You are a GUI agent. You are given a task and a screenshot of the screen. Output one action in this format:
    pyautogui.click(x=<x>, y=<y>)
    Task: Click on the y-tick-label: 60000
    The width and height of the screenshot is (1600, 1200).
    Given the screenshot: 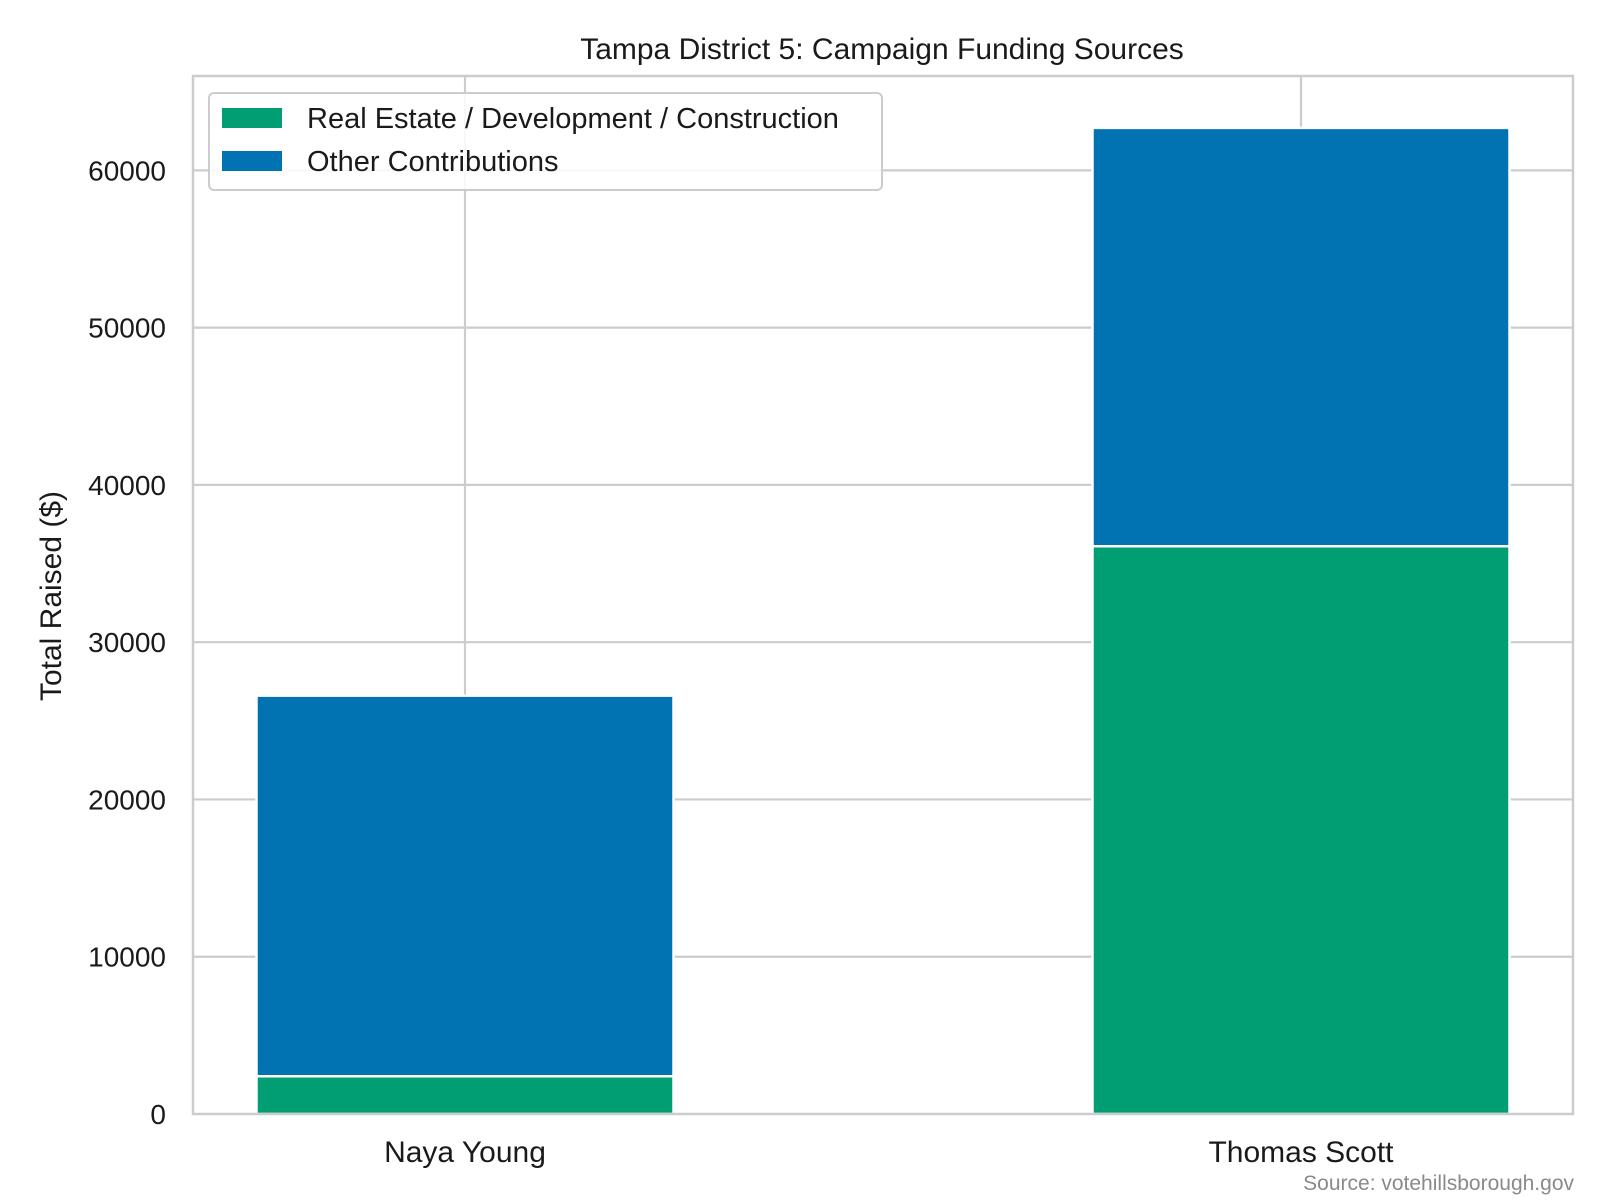 What is the action you would take?
    pyautogui.click(x=127, y=170)
    